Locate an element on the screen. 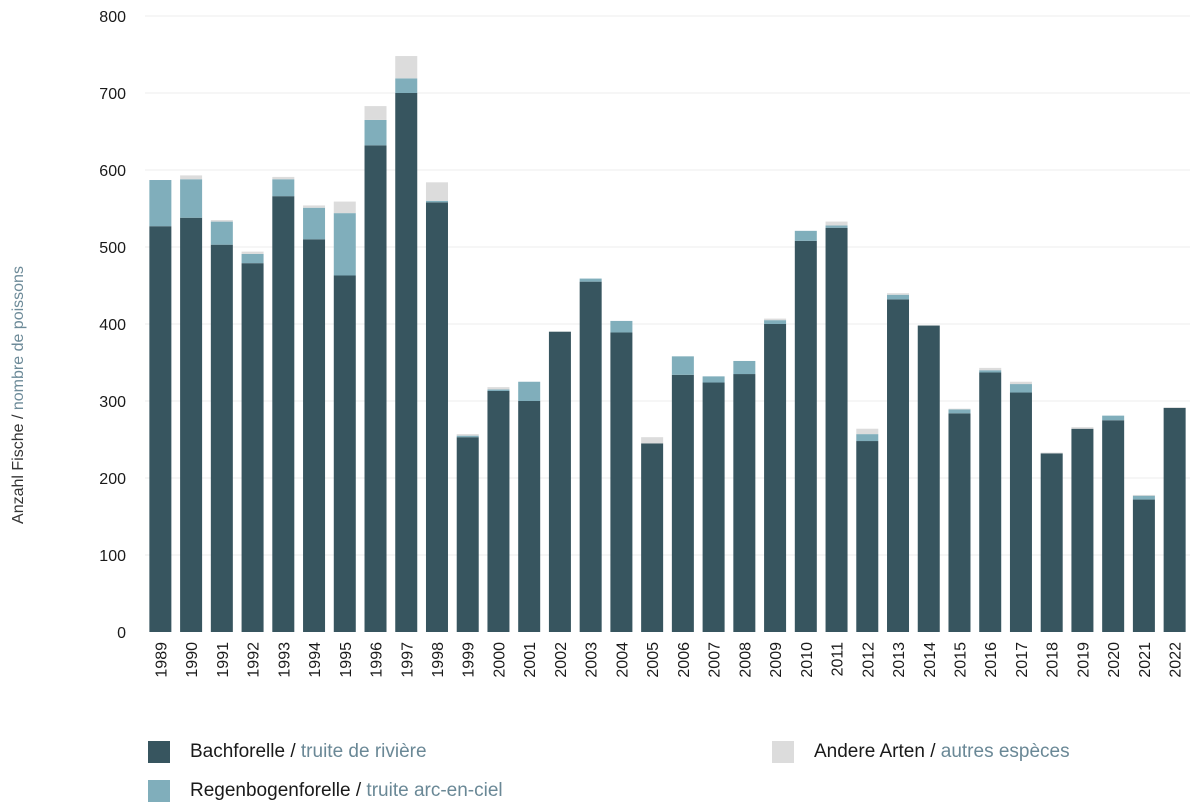  x-tick-label: 2009 is located at coordinates (776, 660).